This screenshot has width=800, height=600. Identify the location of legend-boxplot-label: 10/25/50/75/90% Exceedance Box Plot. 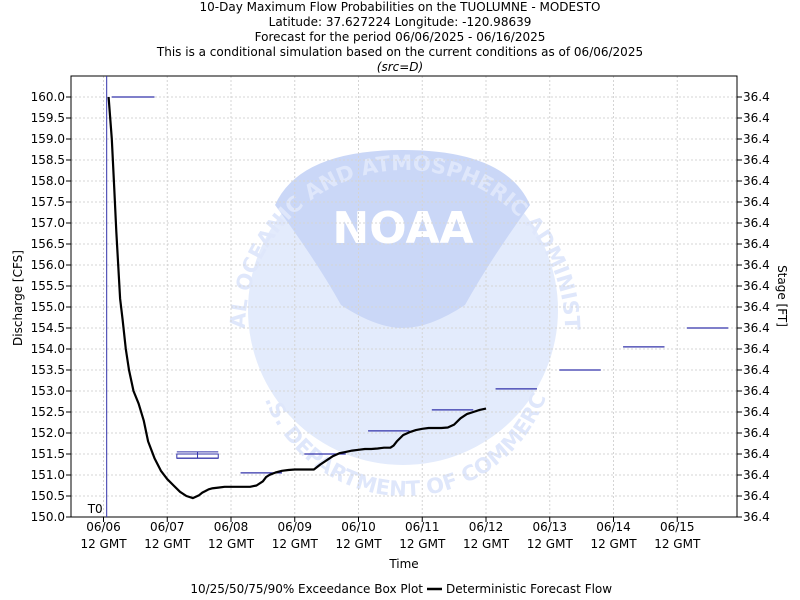
(306, 589).